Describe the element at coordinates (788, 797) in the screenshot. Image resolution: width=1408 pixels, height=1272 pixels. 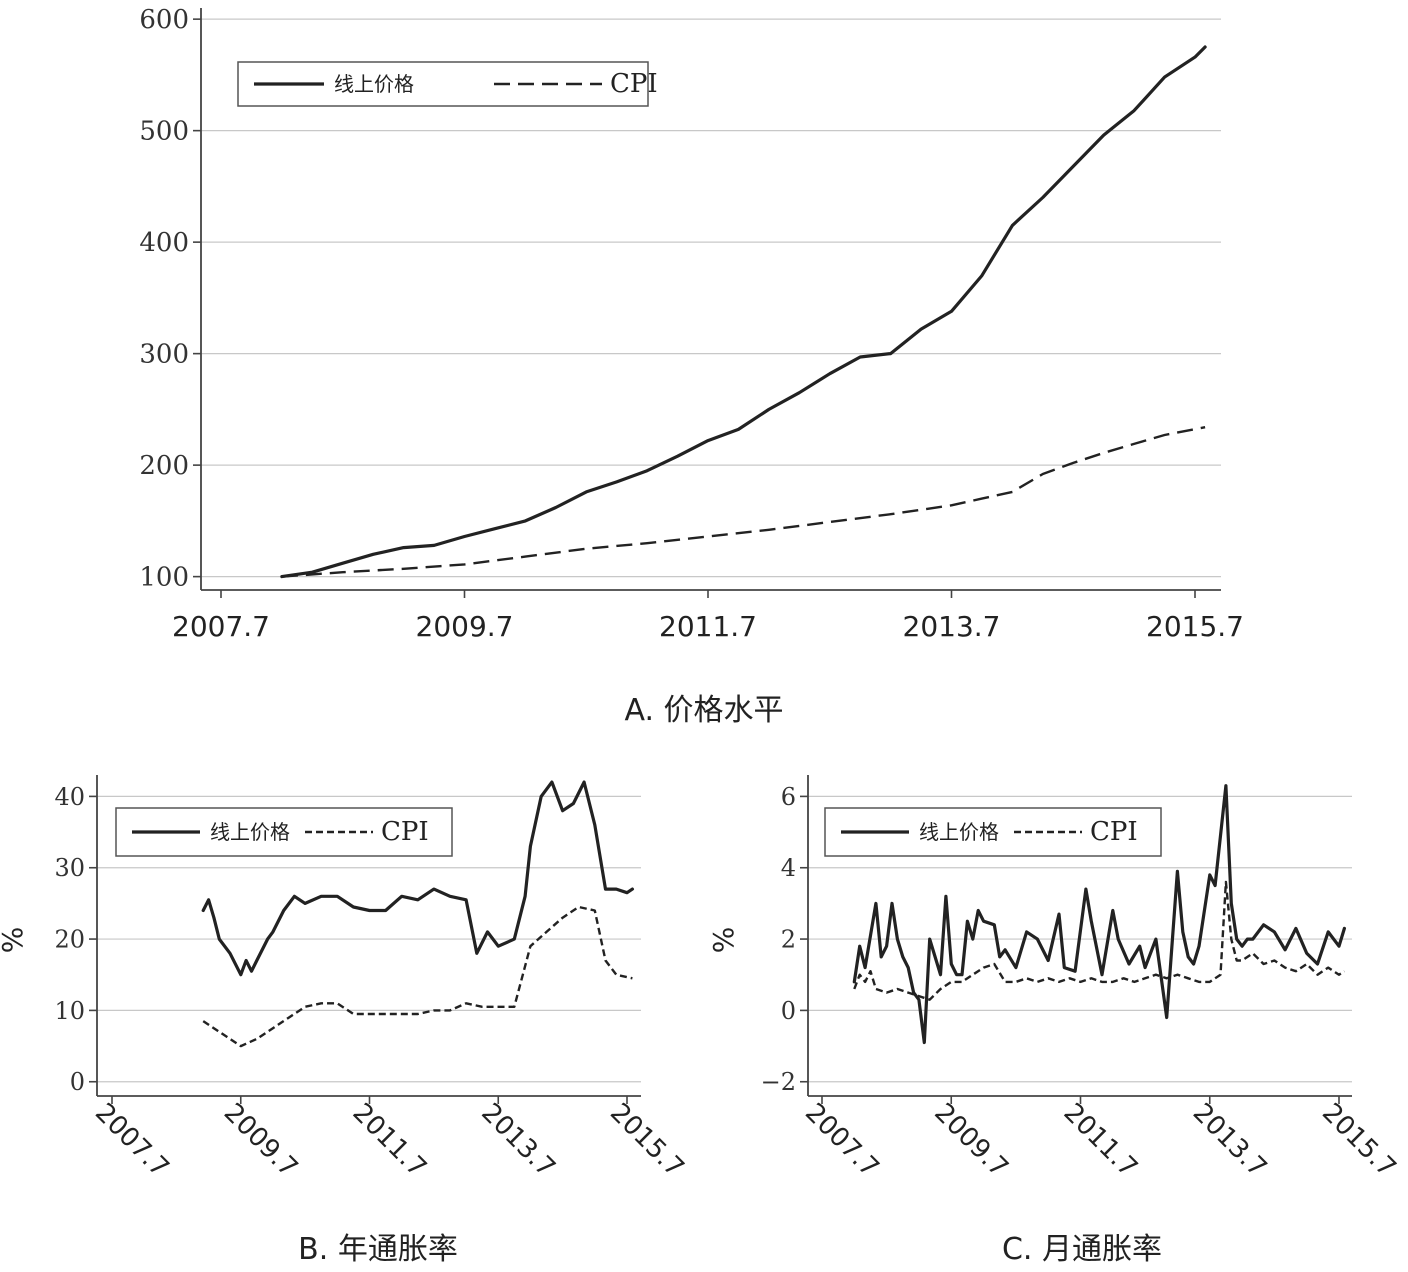
I see `y-tick-label: 6` at that location.